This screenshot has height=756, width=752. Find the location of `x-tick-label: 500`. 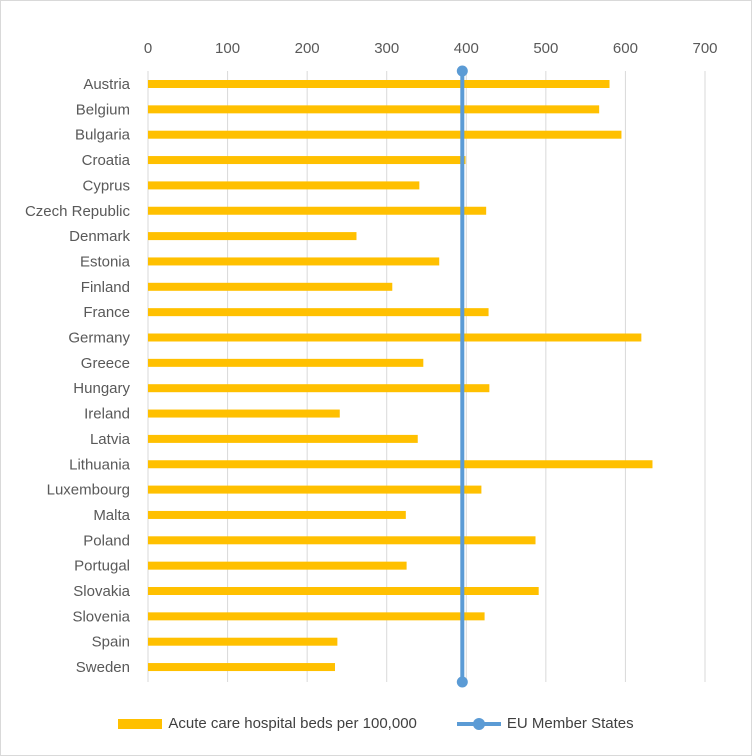

x-tick-label: 500 is located at coordinates (545, 48).